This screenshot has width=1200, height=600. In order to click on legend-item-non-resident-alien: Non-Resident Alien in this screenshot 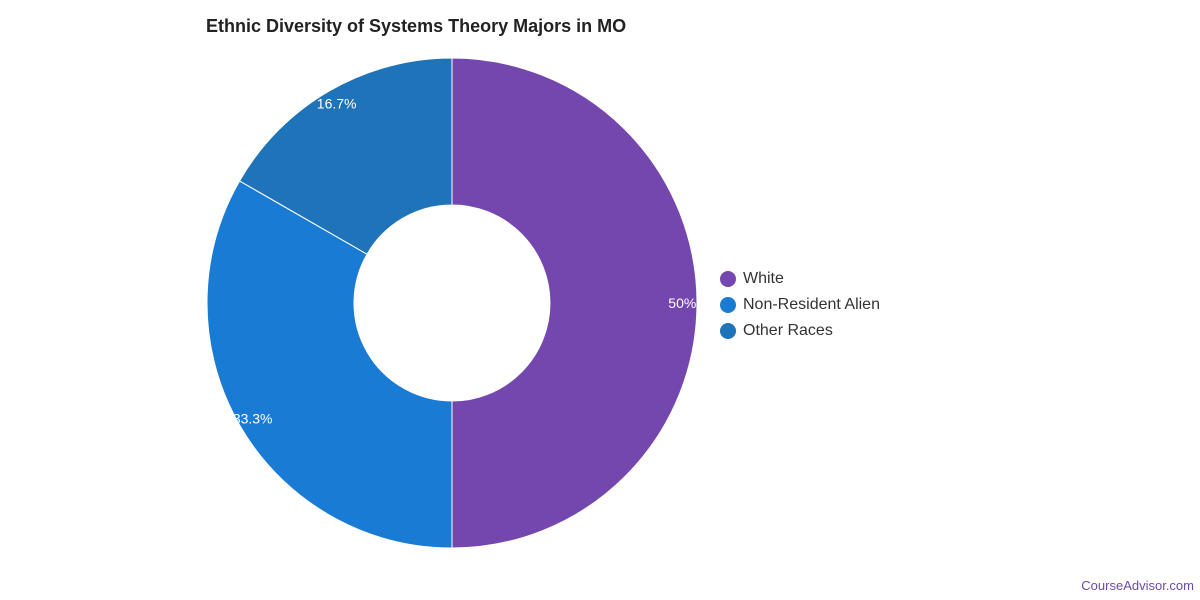, I will do `click(800, 305)`.